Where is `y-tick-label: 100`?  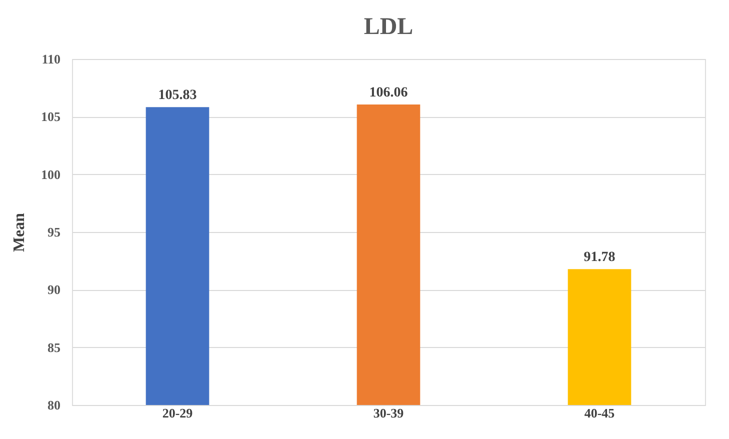
y-tick-label: 100 is located at coordinates (50, 174).